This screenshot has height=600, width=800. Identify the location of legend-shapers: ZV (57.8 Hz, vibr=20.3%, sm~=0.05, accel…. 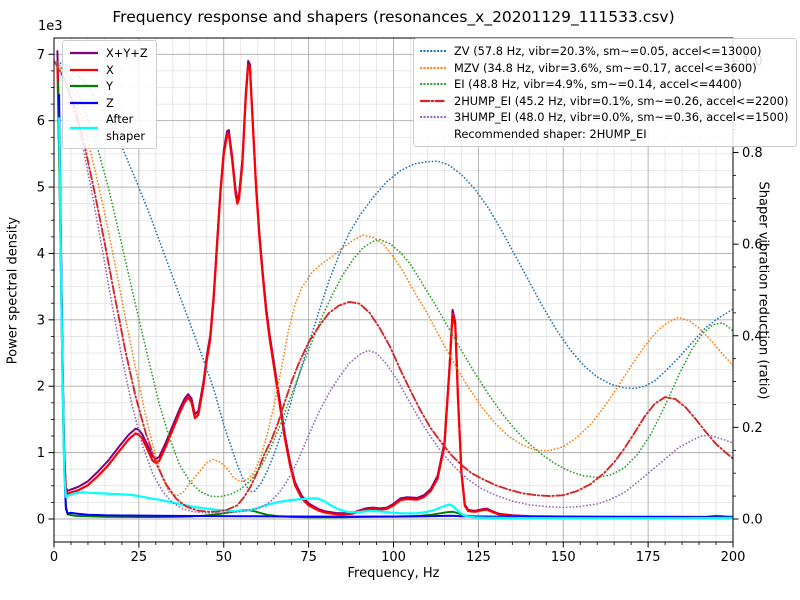
(605, 93).